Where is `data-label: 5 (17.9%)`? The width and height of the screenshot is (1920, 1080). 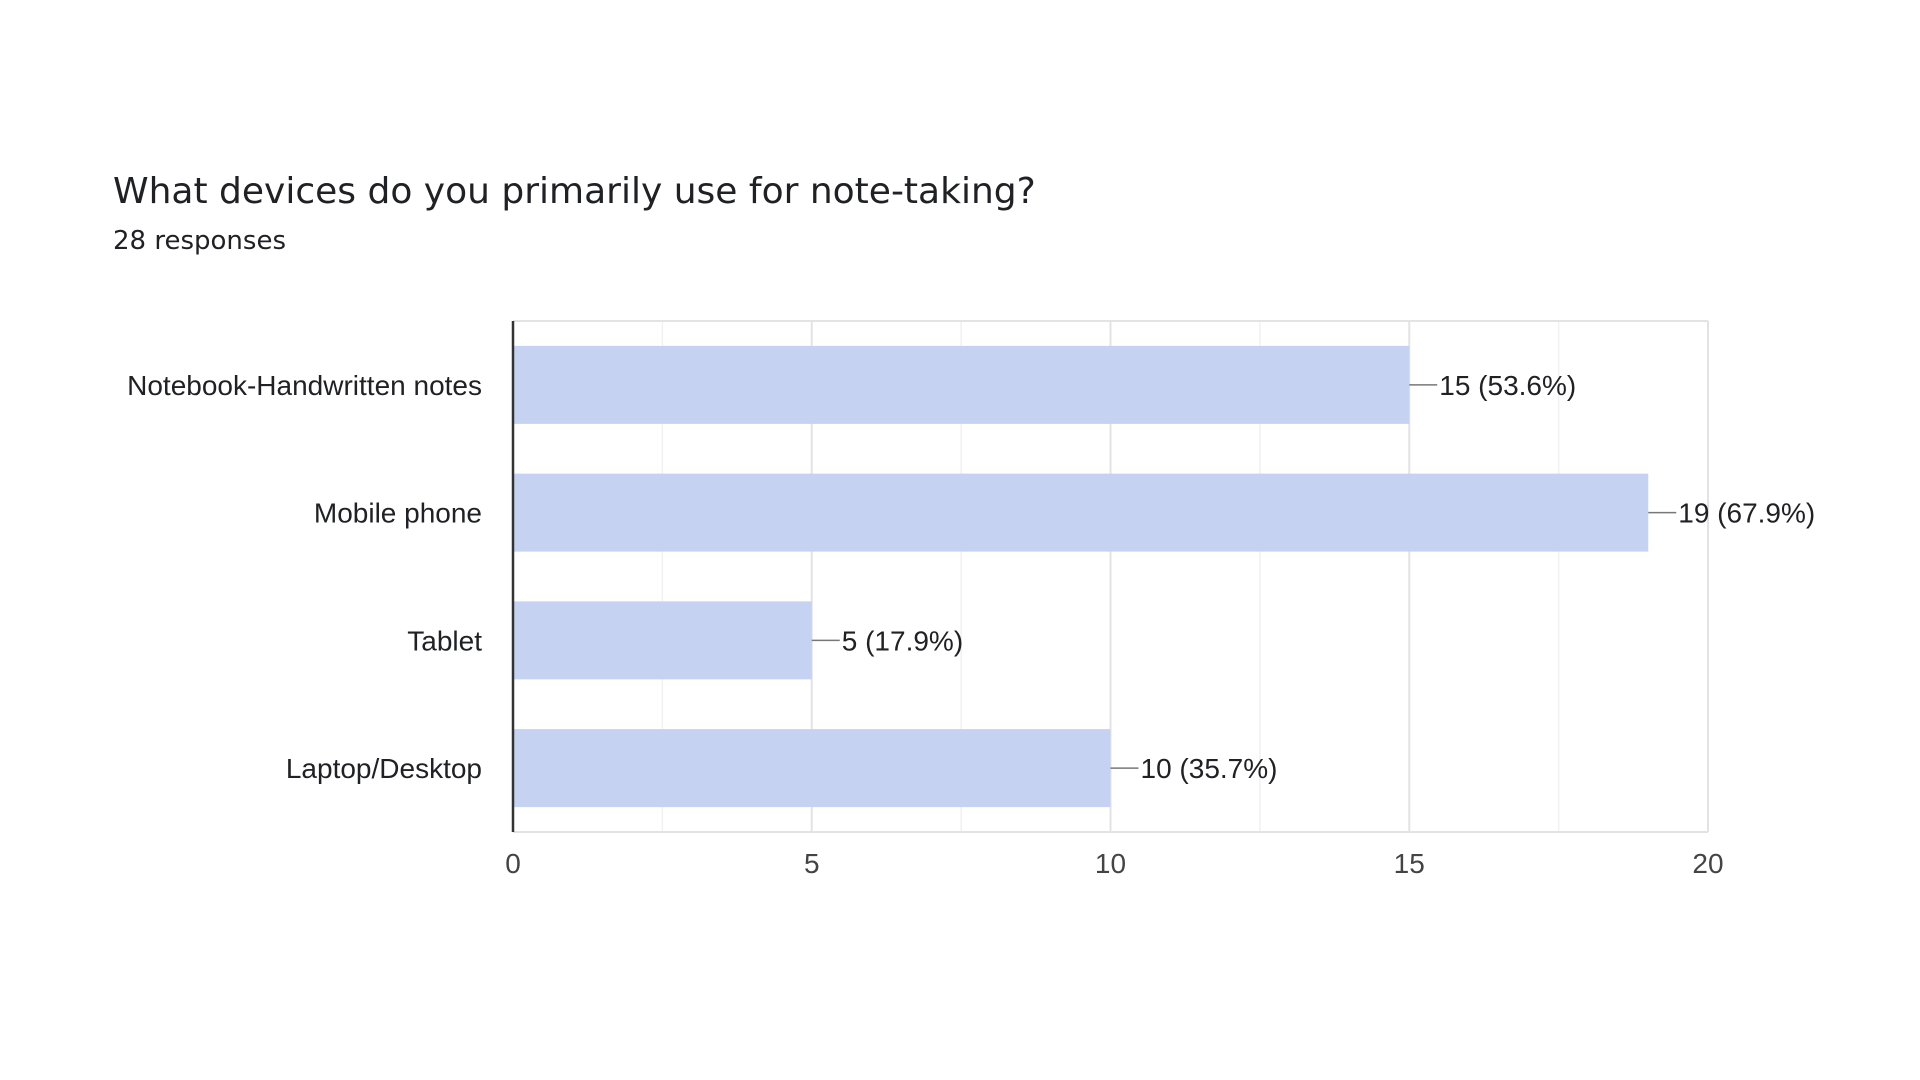 data-label: 5 (17.9%) is located at coordinates (902, 640).